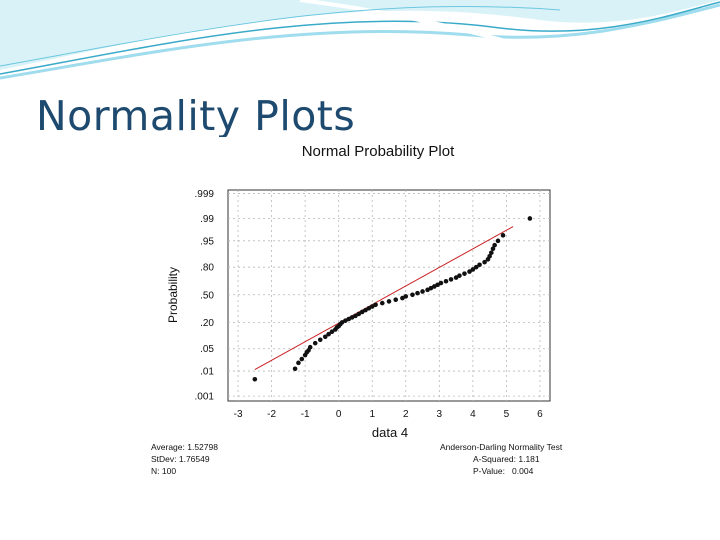  What do you see at coordinates (207, 349) in the screenshot?
I see `y-tick-label: .05` at bounding box center [207, 349].